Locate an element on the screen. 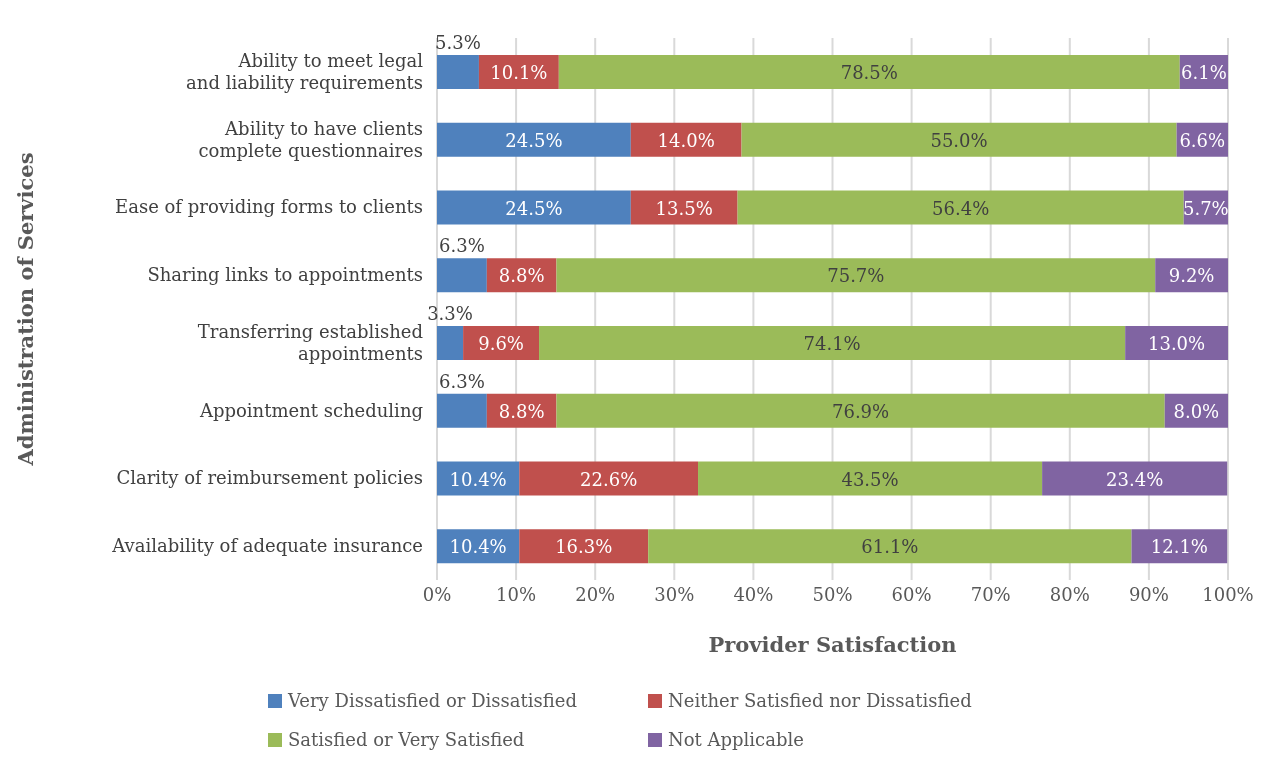  data-label: 78.5% is located at coordinates (869, 72).